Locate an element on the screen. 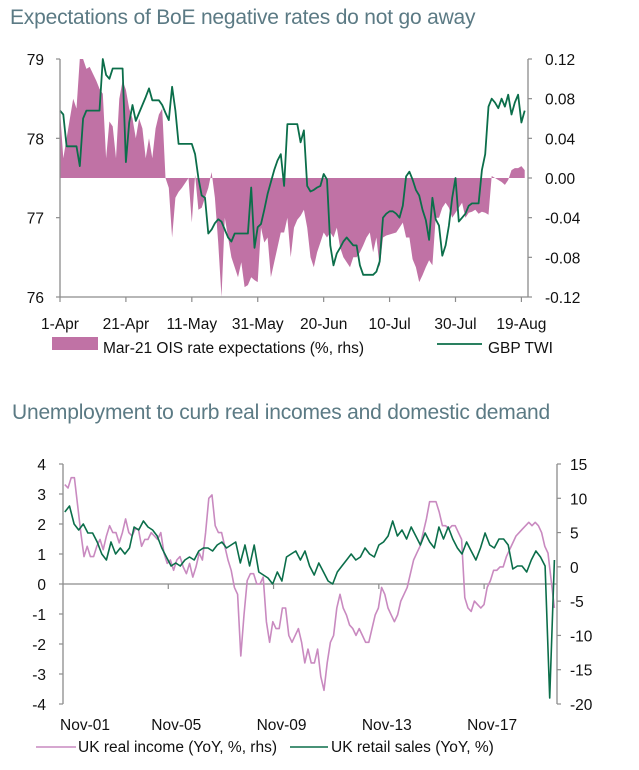 The height and width of the screenshot is (770, 639). left-y-tick-label: 77 is located at coordinates (35, 219).